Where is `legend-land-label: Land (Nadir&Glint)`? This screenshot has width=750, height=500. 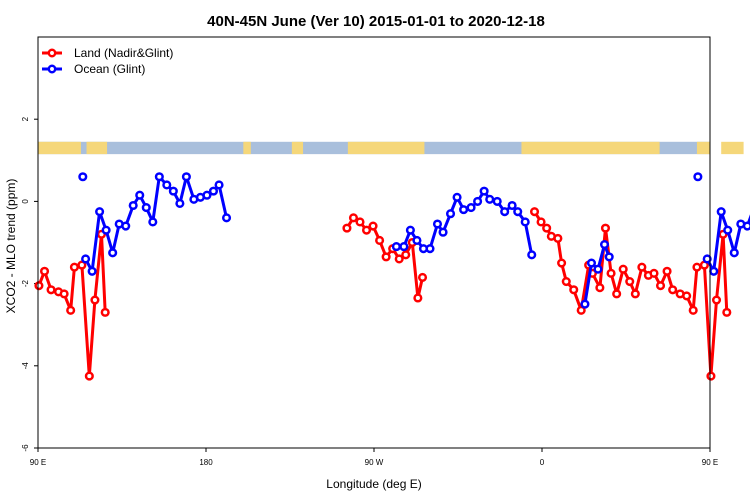 legend-land-label: Land (Nadir&Glint) is located at coordinates (123, 53).